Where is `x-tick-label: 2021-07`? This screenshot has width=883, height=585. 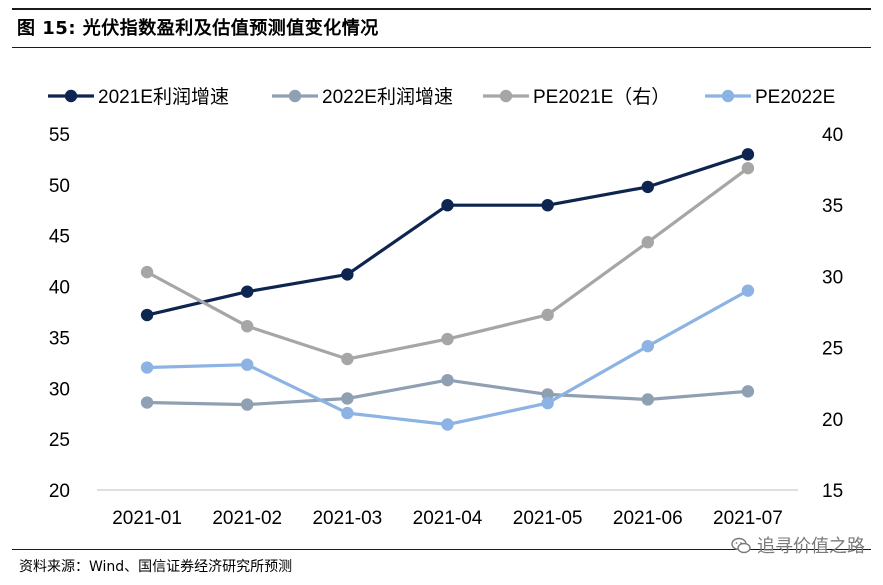
x-tick-label: 2021-07 is located at coordinates (748, 518).